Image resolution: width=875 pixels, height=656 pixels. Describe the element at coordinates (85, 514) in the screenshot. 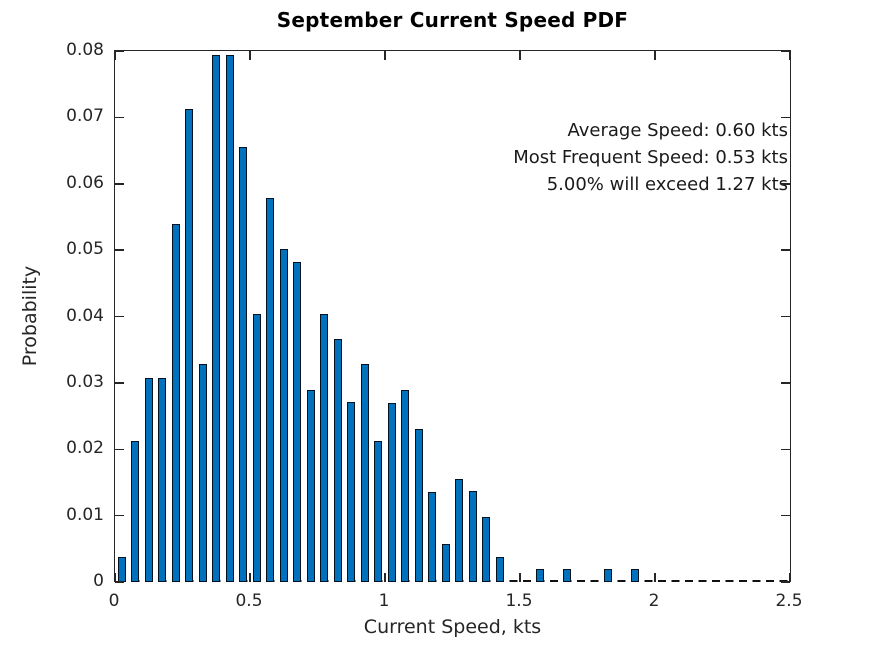

I see `y-tick-label: 0.01` at that location.